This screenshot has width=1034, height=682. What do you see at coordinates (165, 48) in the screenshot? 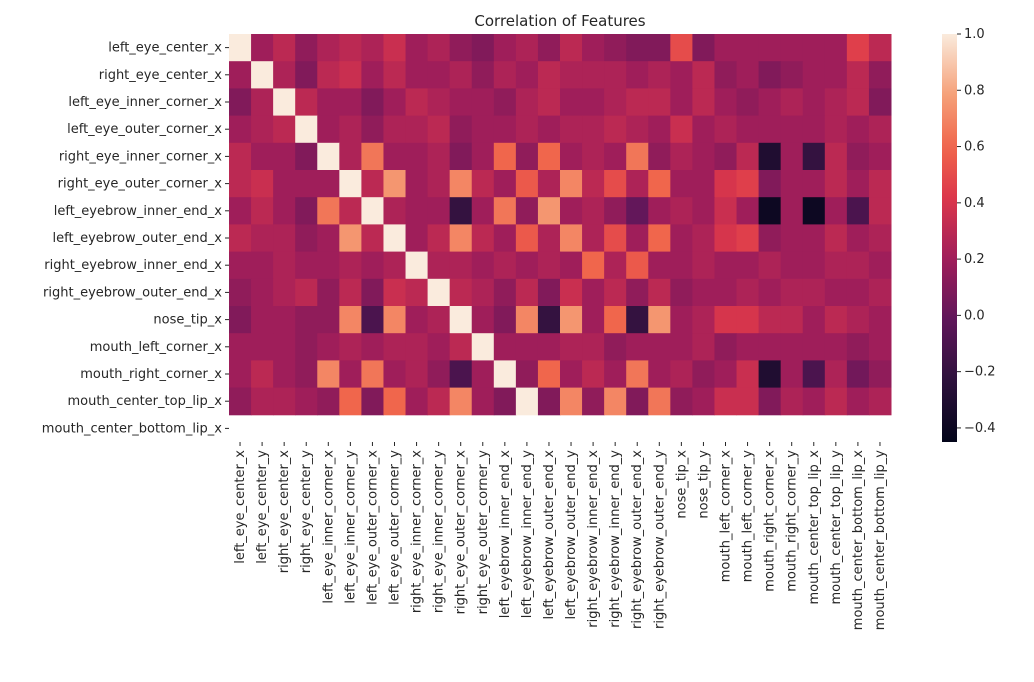
I see `row-label: left_eye_center_x` at bounding box center [165, 48].